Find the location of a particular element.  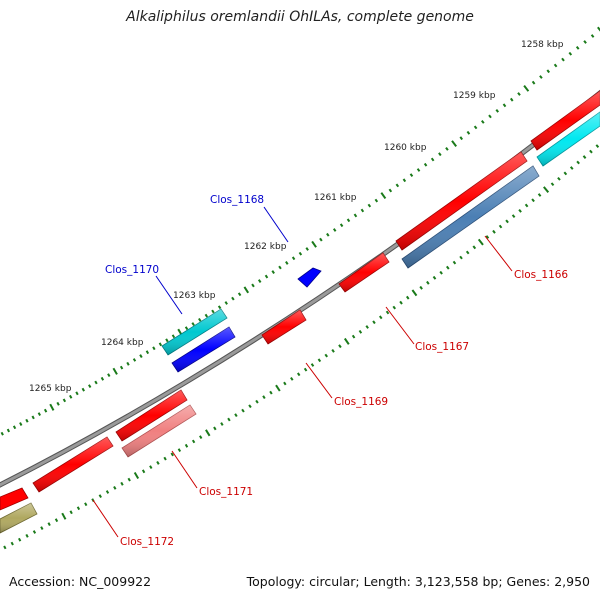

gene-cyan-far-right is located at coordinates (568, 139).